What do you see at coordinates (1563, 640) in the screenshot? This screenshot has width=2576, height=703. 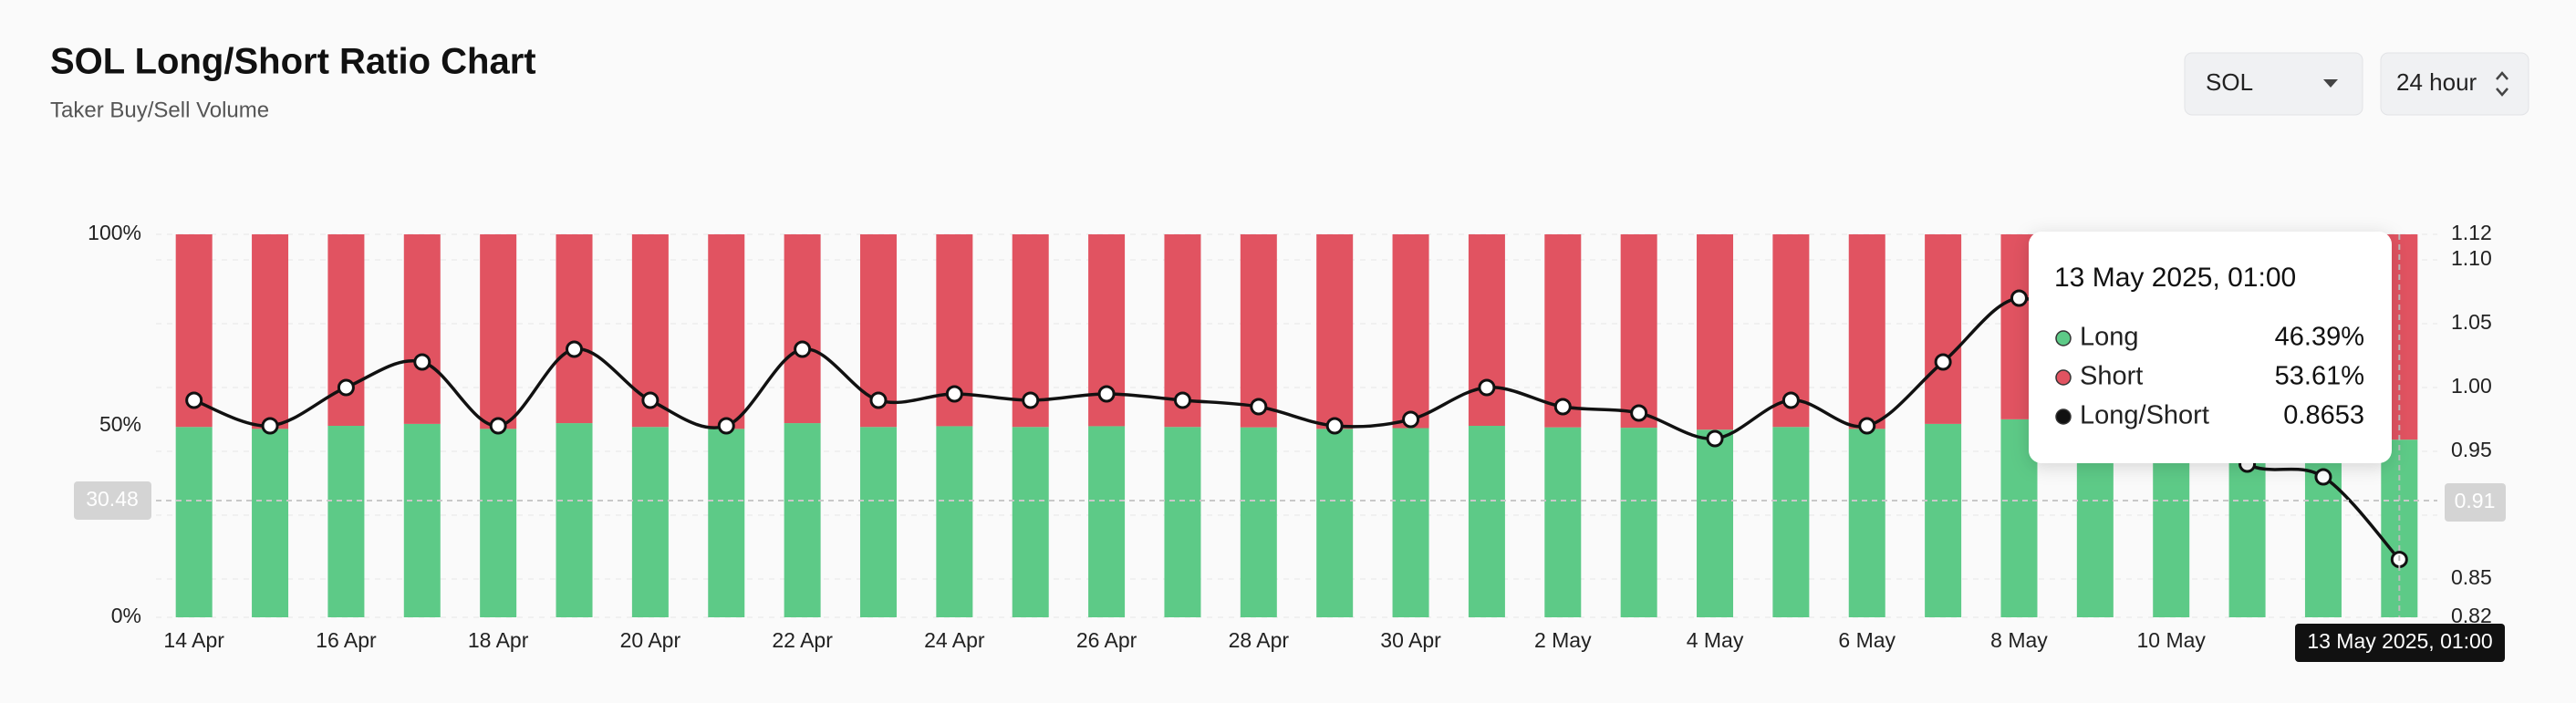 I see `x-tick-label: 2 May` at bounding box center [1563, 640].